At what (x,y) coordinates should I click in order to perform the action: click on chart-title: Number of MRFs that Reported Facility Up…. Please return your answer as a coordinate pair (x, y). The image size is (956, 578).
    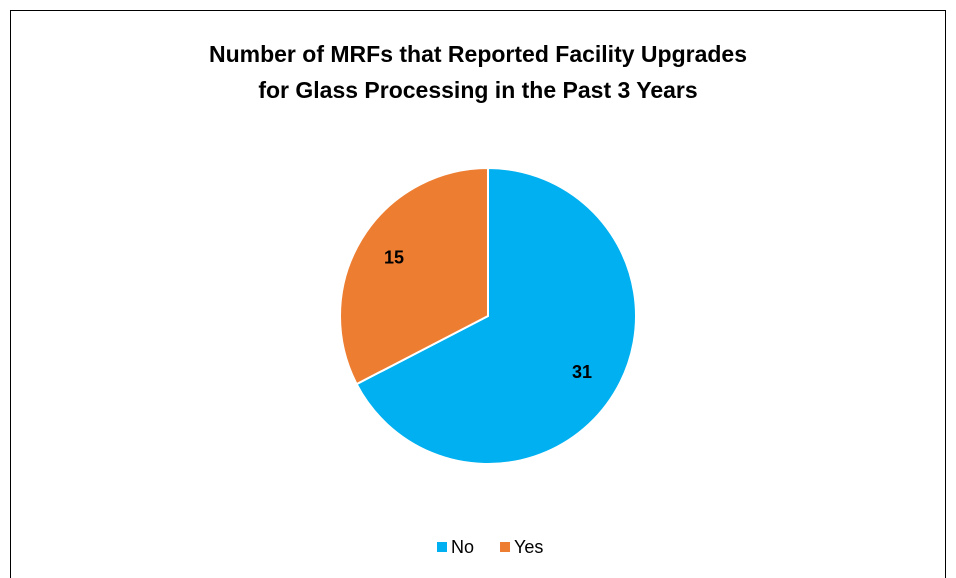
    Looking at the image, I should click on (478, 54).